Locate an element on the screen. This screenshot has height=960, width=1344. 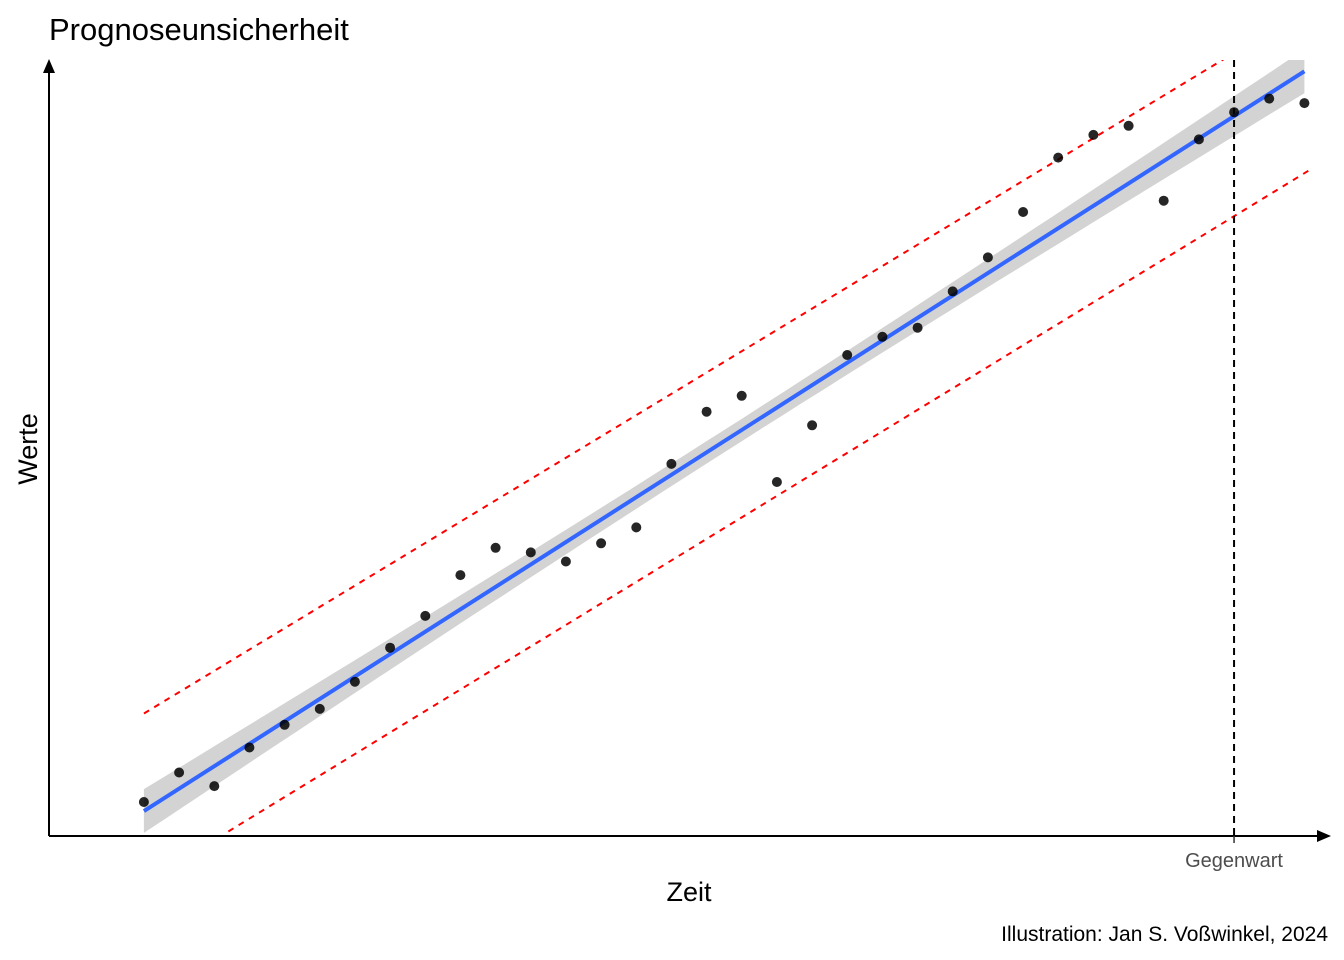
y-axis-arrow-icon is located at coordinates (49, 66).